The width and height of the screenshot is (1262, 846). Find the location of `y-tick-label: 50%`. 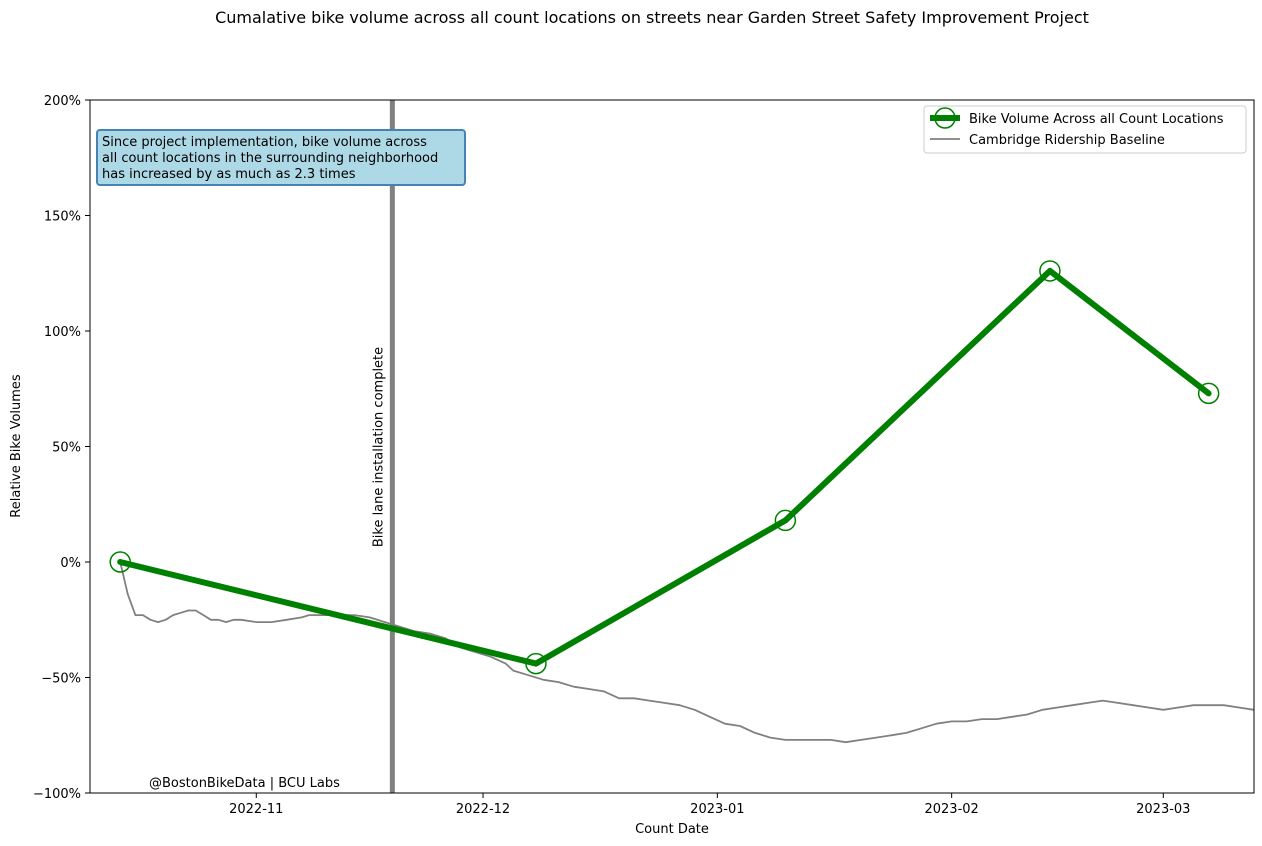

y-tick-label: 50% is located at coordinates (66, 448).